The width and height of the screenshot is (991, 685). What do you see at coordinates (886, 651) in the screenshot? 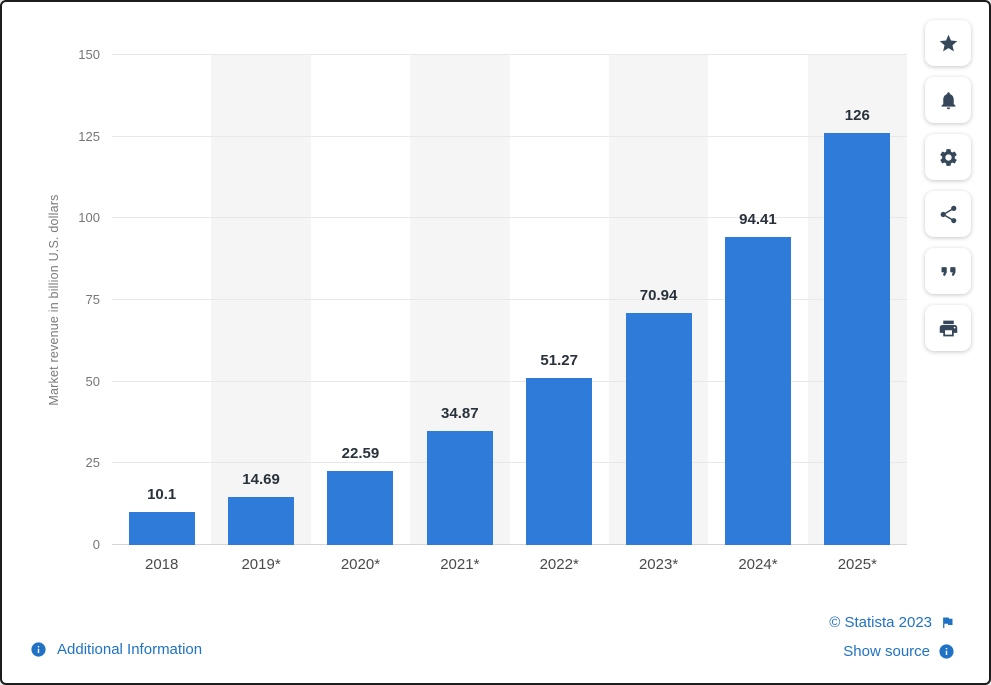
I see `show-source-label: Show source` at bounding box center [886, 651].